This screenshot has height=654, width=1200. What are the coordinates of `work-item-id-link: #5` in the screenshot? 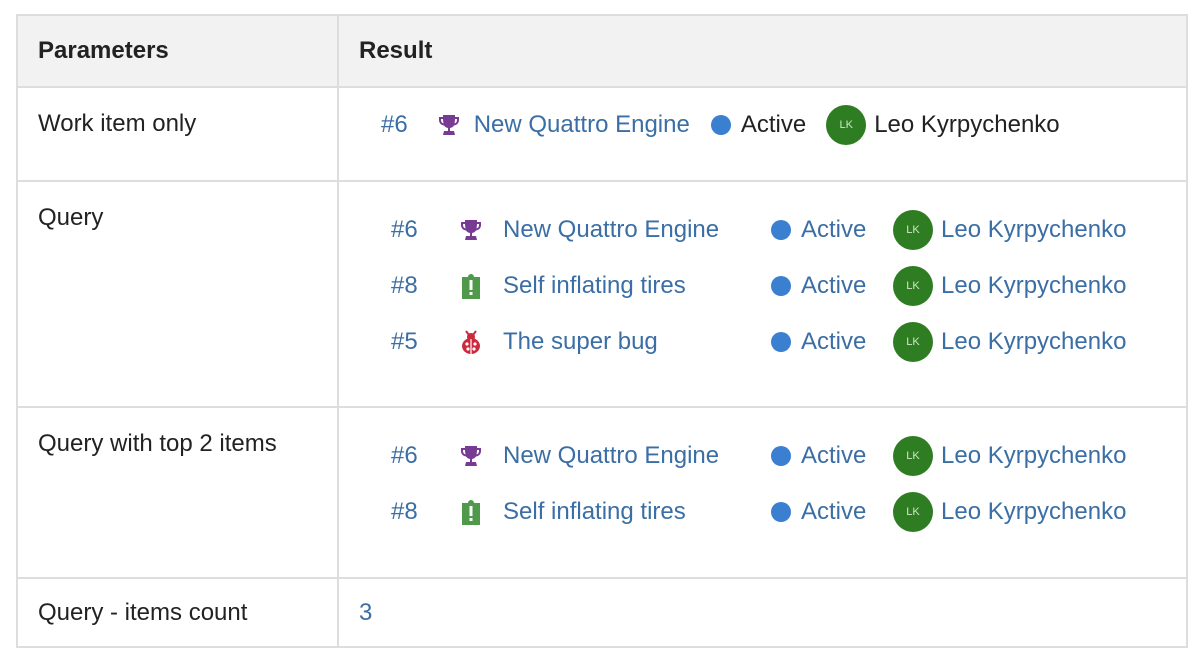 It's located at (404, 341).